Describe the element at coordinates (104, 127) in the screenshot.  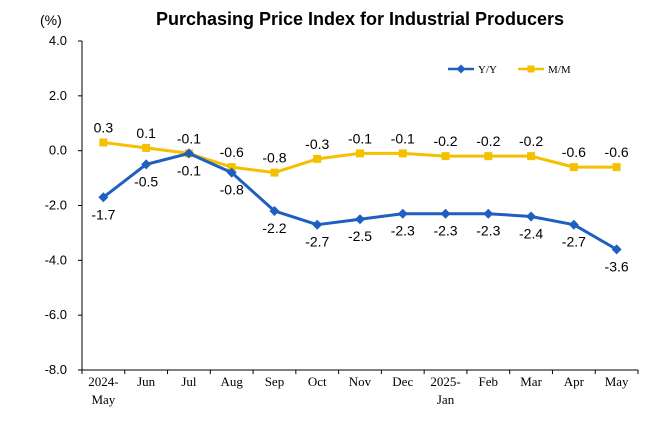
I see `data-label-m-m: 0.3` at that location.